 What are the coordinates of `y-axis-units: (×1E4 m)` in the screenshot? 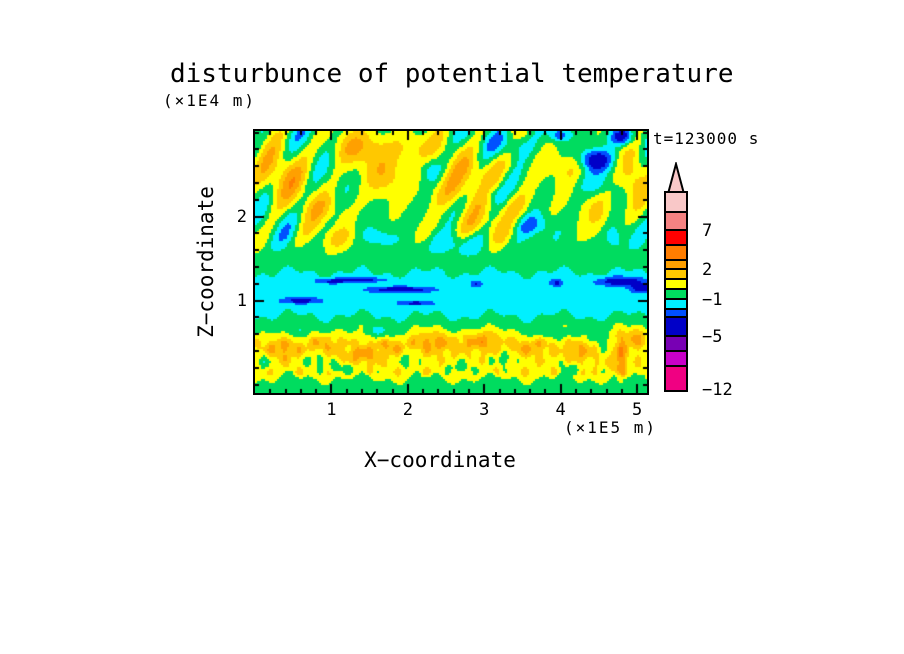 It's located at (210, 100).